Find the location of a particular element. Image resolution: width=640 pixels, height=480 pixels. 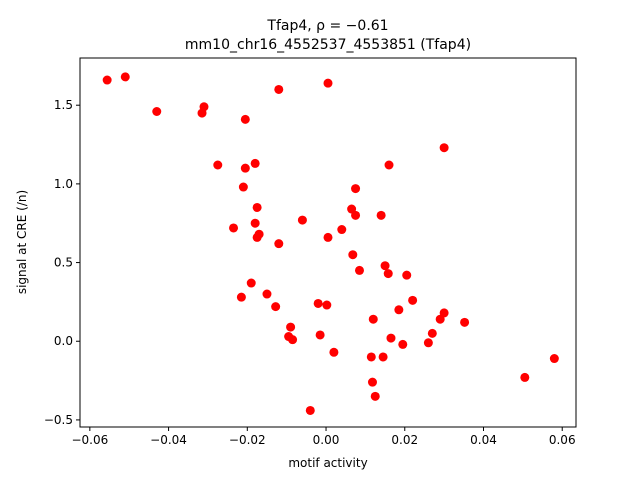

x-tick-label-3: 0.00 is located at coordinates (326, 440).